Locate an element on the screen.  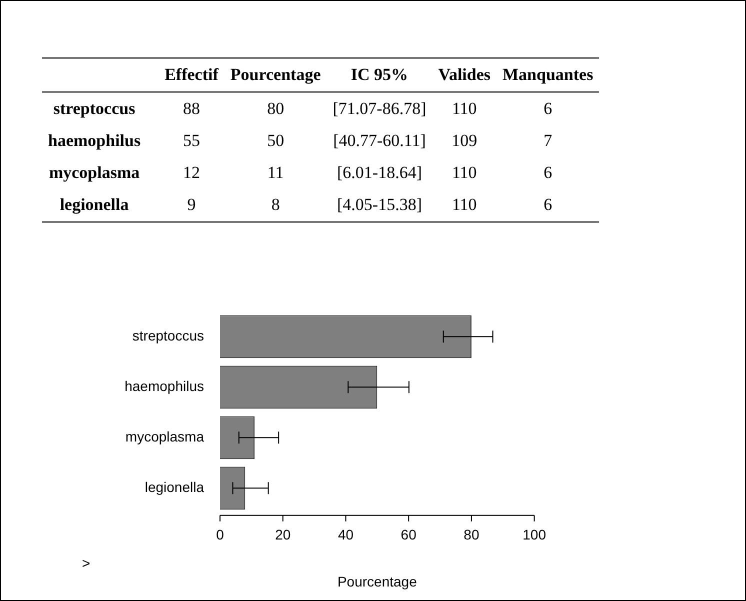
text: 80 is located at coordinates (276, 109).